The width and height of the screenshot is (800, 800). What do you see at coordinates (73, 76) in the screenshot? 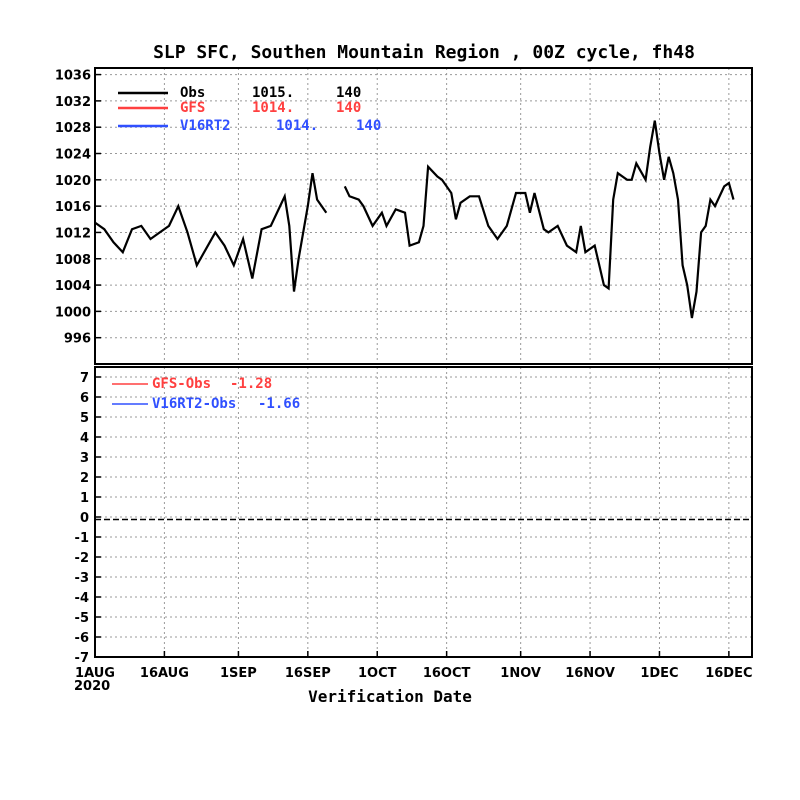
I see `y-tick-label: 1036` at bounding box center [73, 76].